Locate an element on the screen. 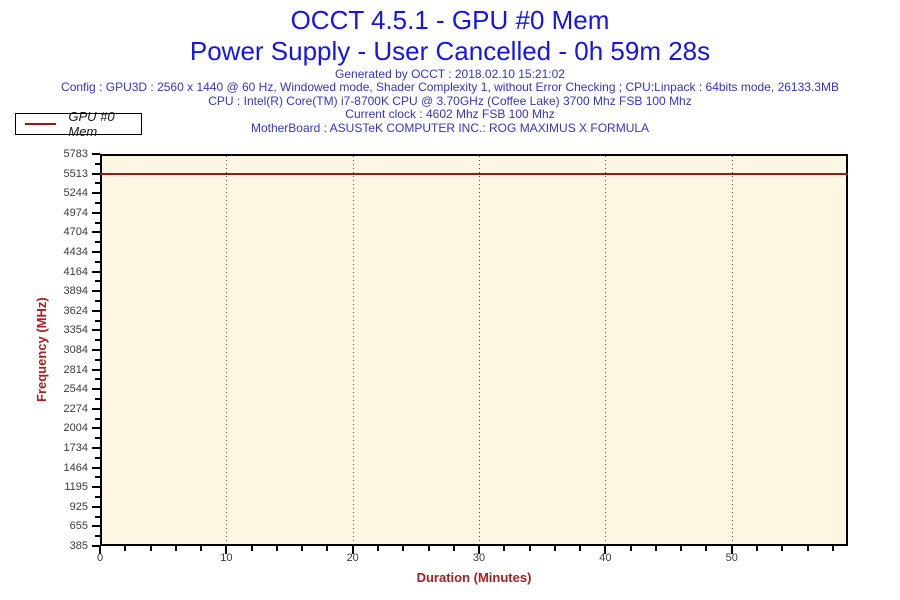 This screenshot has height=600, width=900. y-tick-label: 3084 is located at coordinates (75, 350).